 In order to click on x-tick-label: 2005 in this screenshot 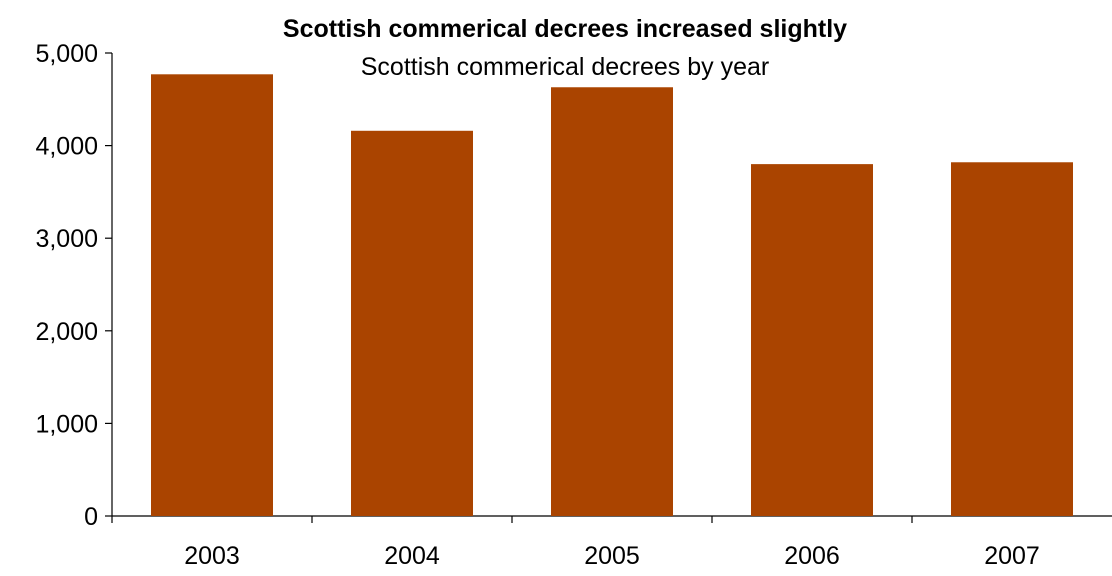, I will do `click(612, 556)`.